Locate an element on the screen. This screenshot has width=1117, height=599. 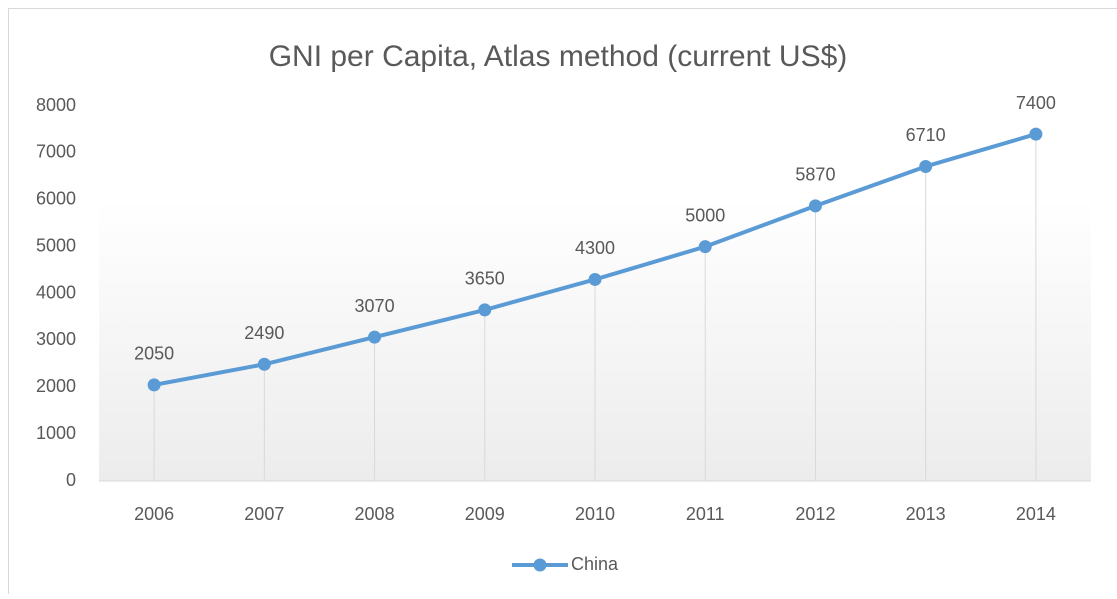
x-tick-label: 2006 is located at coordinates (154, 514).